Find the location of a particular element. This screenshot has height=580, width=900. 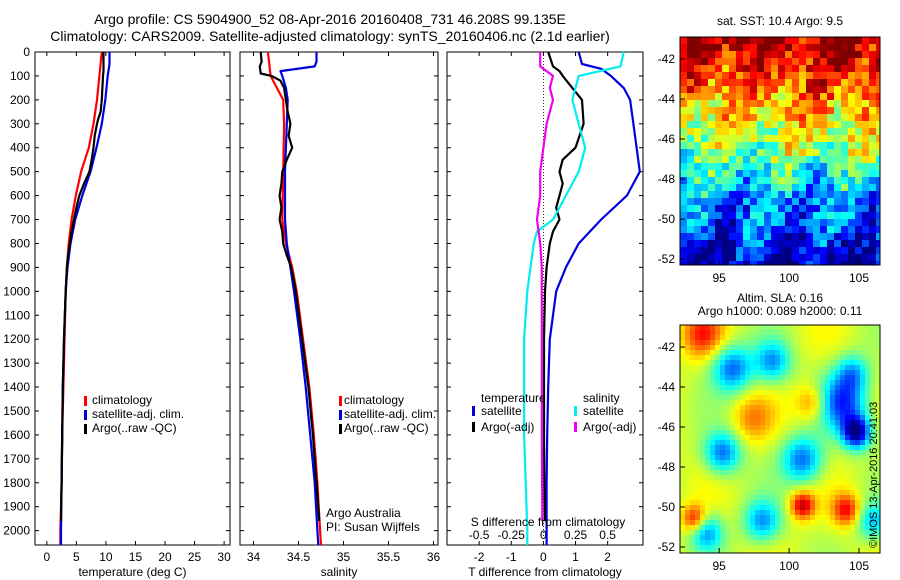

x-tick-label: 30 is located at coordinates (224, 557).